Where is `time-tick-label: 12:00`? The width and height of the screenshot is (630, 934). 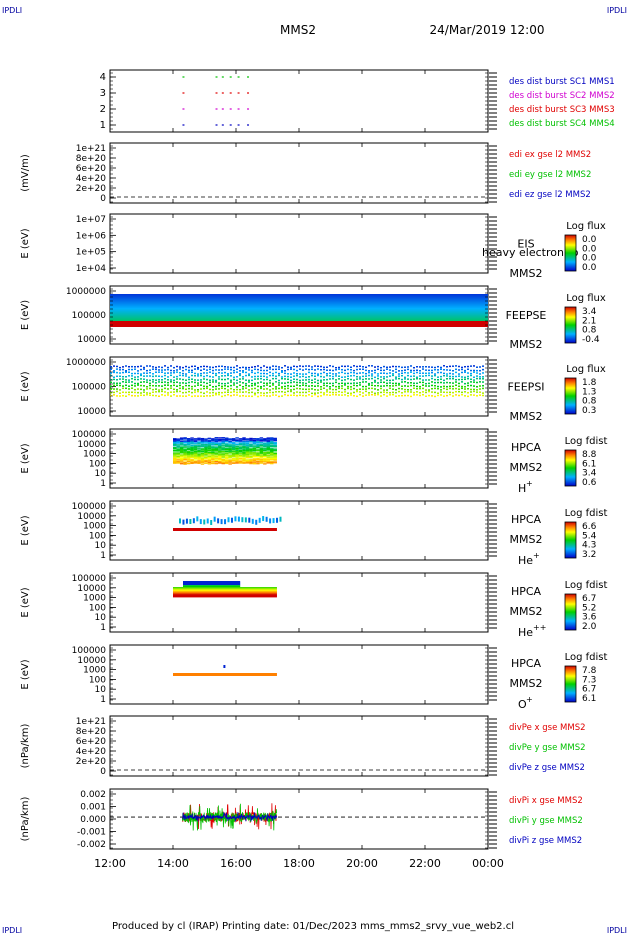 time-tick-label: 12:00 is located at coordinates (110, 863).